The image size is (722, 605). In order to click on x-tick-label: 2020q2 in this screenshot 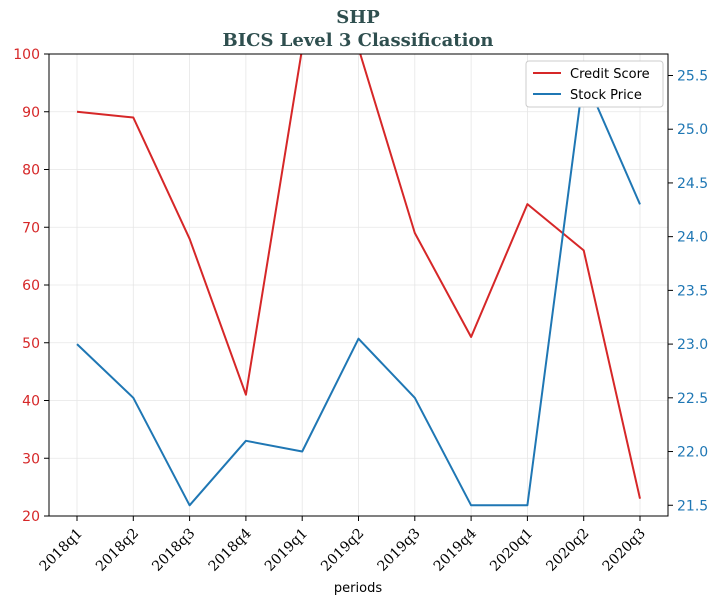, I will do `click(567, 550)`.